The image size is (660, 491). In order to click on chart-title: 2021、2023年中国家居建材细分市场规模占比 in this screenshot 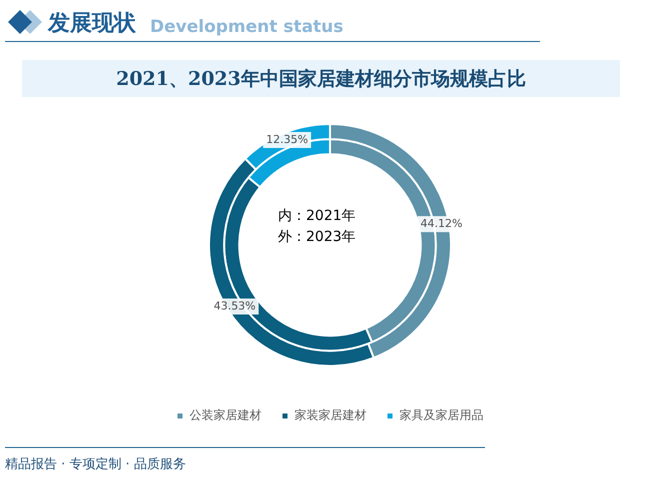, I will do `click(321, 79)`.